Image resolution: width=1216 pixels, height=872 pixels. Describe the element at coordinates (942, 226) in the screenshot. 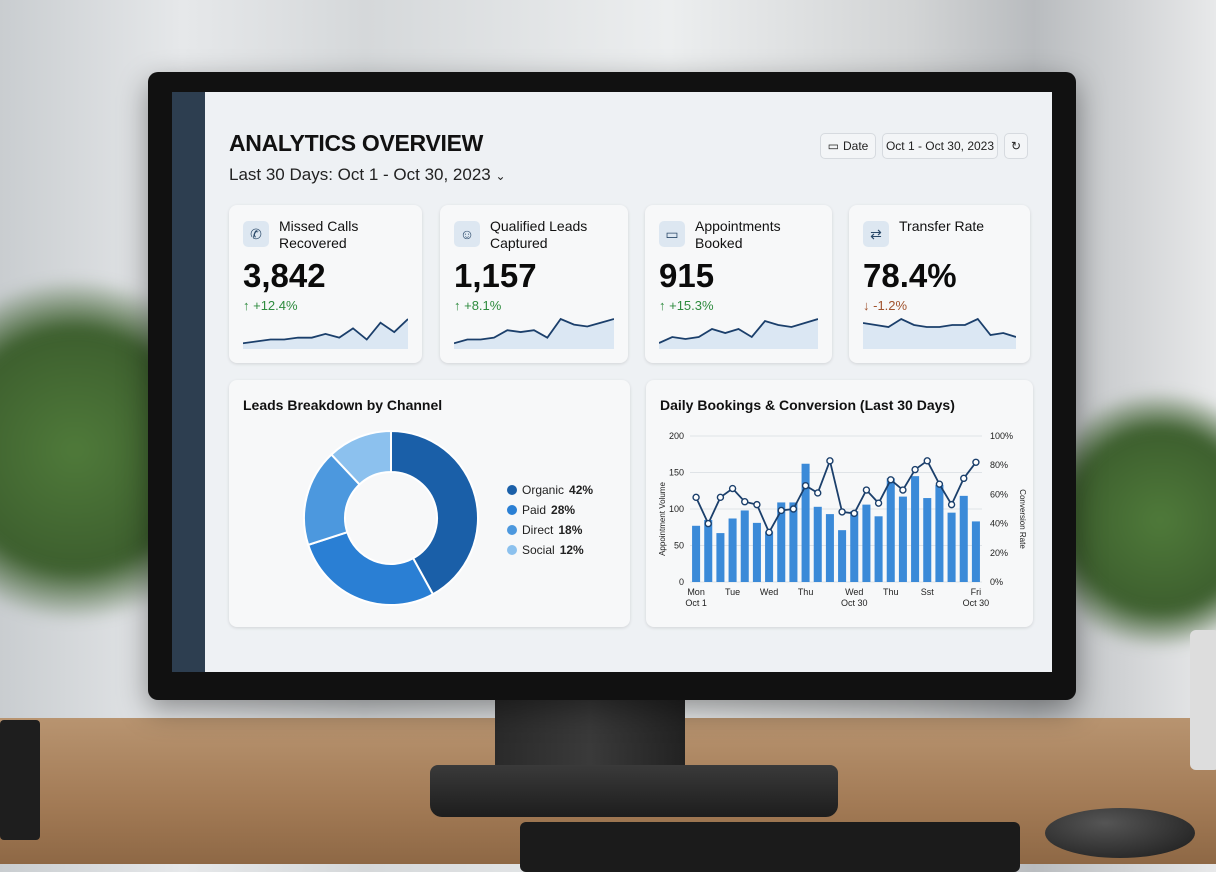

I see `kpi-label: Transfer Rate` at that location.